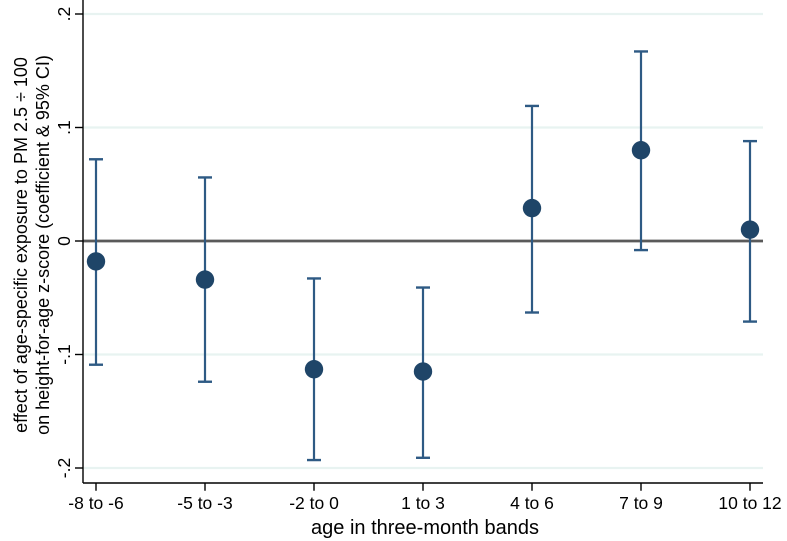  What do you see at coordinates (64, 14) in the screenshot?
I see `y-tick-label: .2` at bounding box center [64, 14].